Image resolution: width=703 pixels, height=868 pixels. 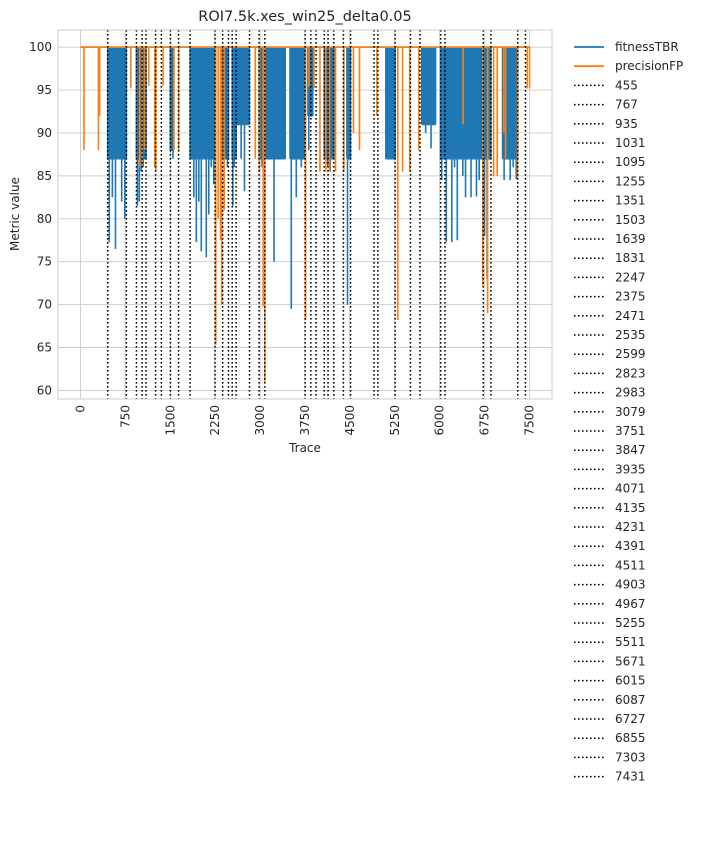 I want to click on x-tick-label: 750, so click(x=125, y=416).